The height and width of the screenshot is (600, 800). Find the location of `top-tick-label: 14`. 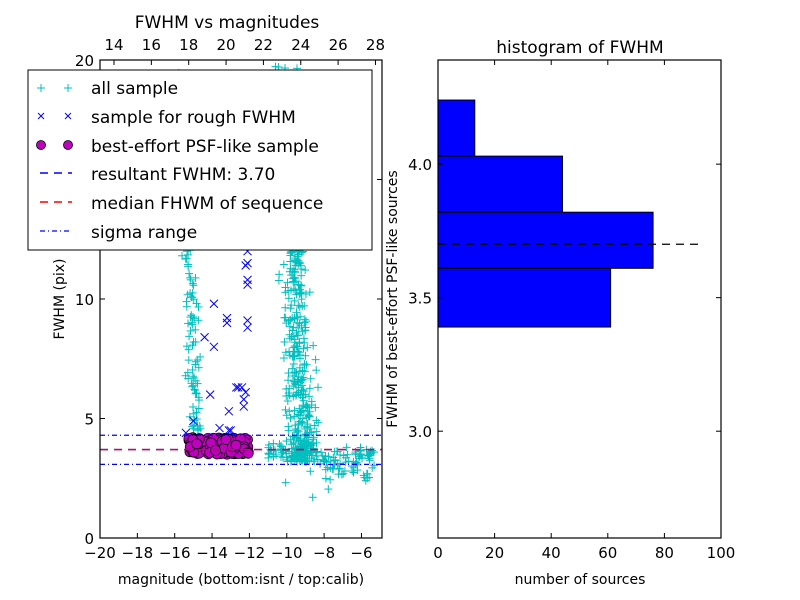

top-tick-label: 14 is located at coordinates (113, 45).